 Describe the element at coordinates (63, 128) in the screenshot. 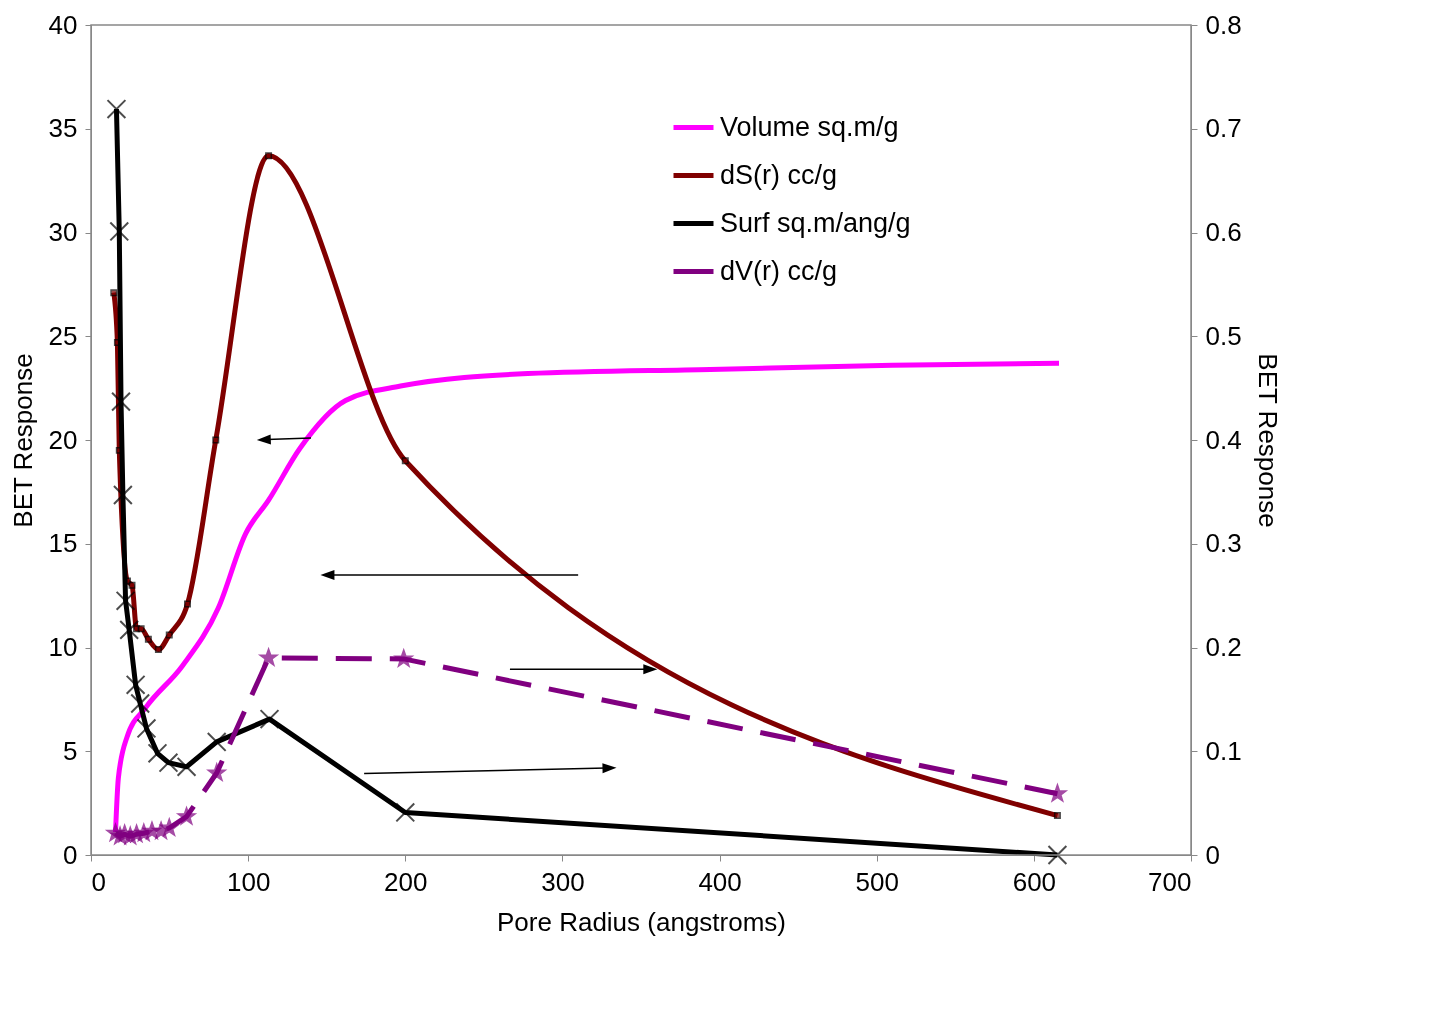

I see `y-tick-label: 35` at that location.